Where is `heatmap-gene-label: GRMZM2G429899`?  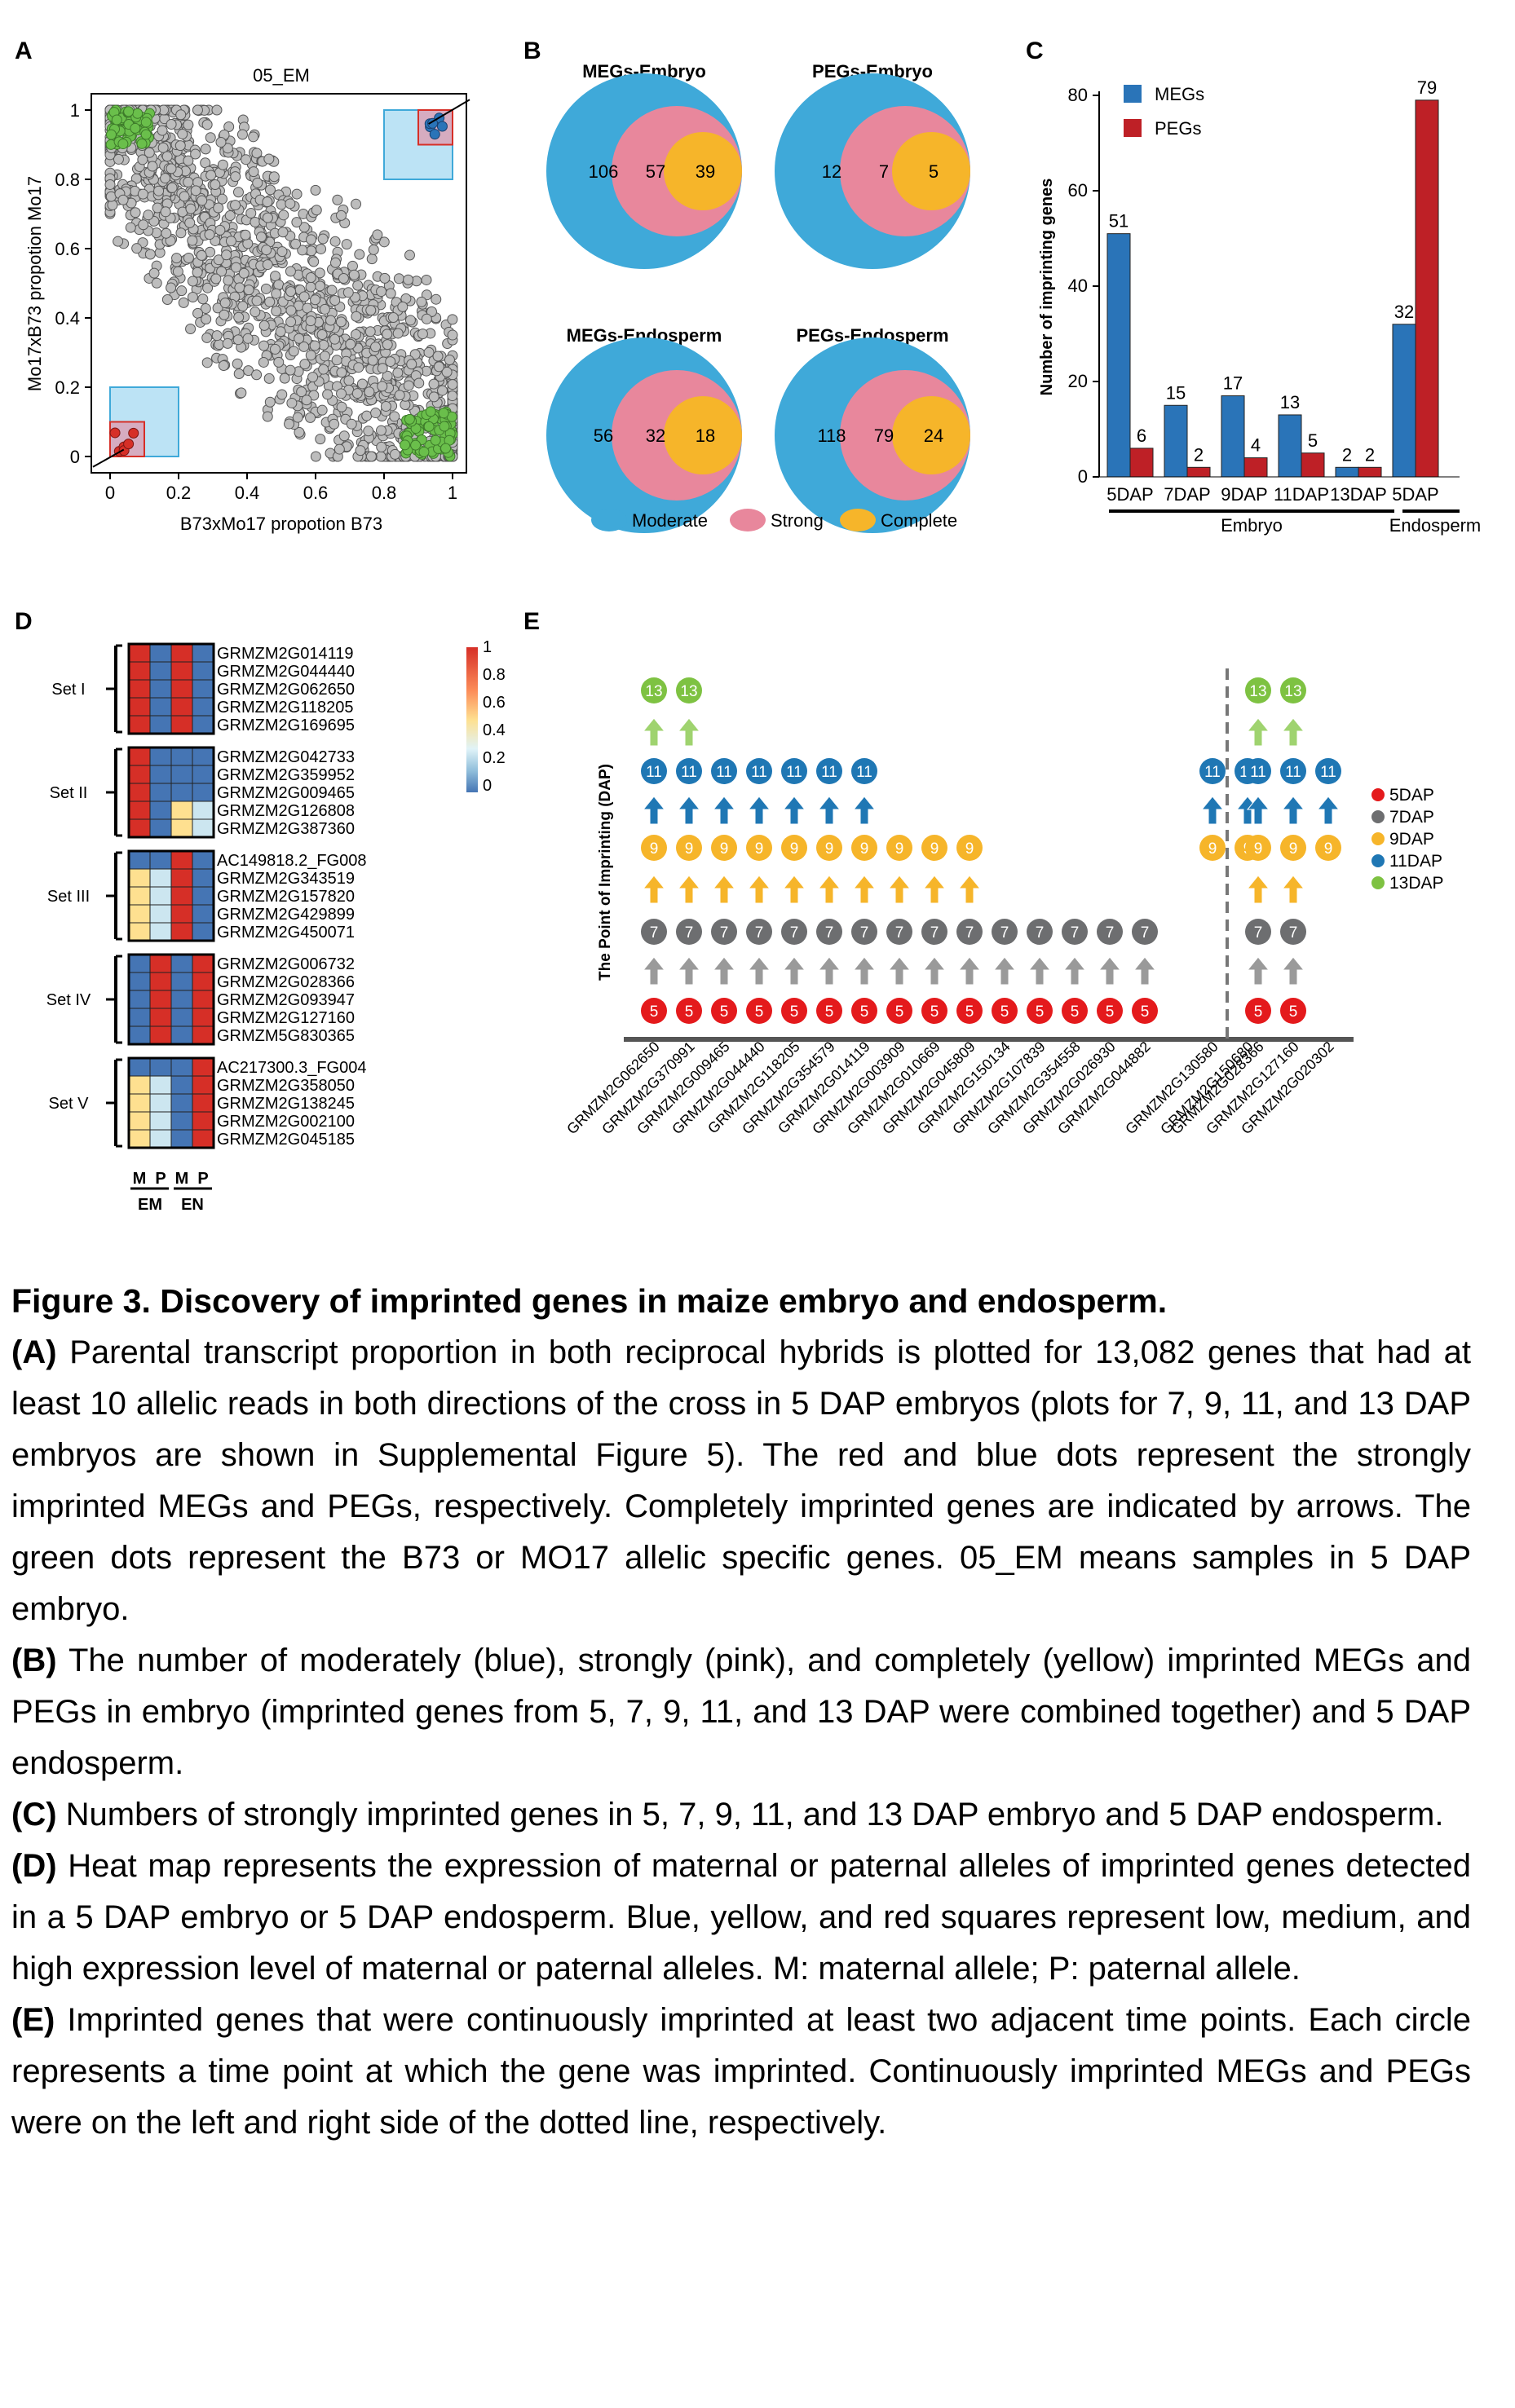 heatmap-gene-label: GRMZM2G429899 is located at coordinates (286, 915).